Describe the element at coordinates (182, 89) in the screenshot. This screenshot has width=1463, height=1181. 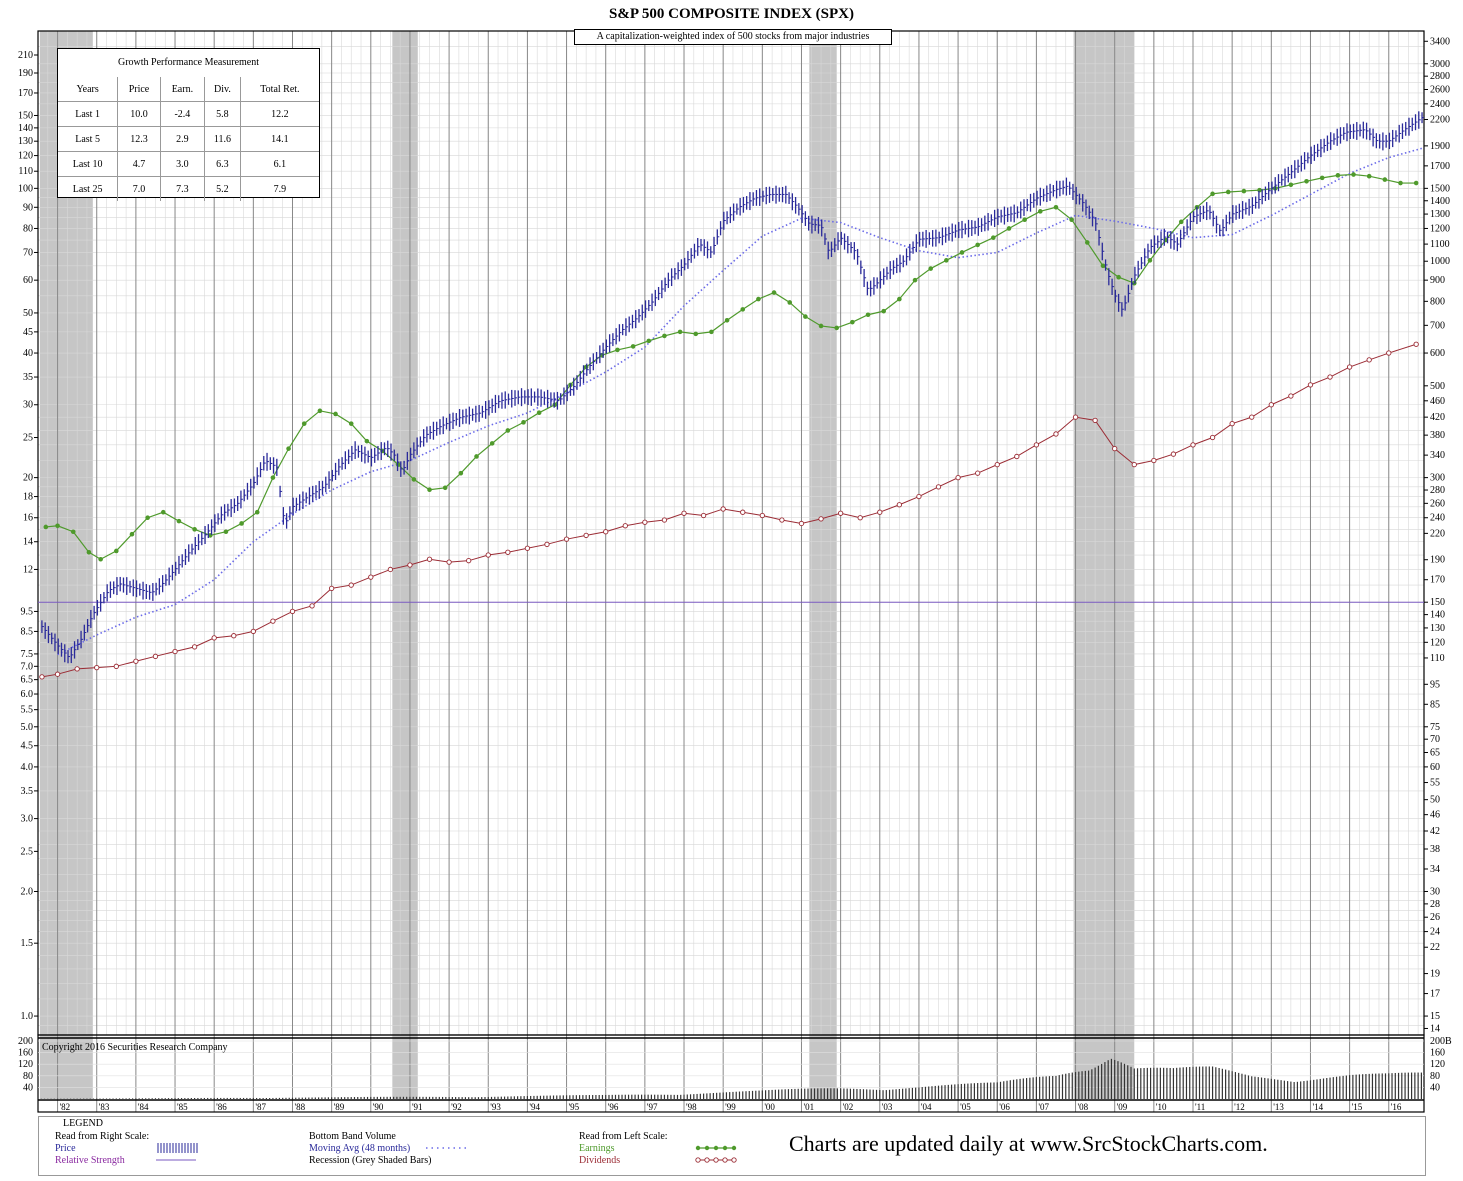
I see `col-header: Earn.` at that location.